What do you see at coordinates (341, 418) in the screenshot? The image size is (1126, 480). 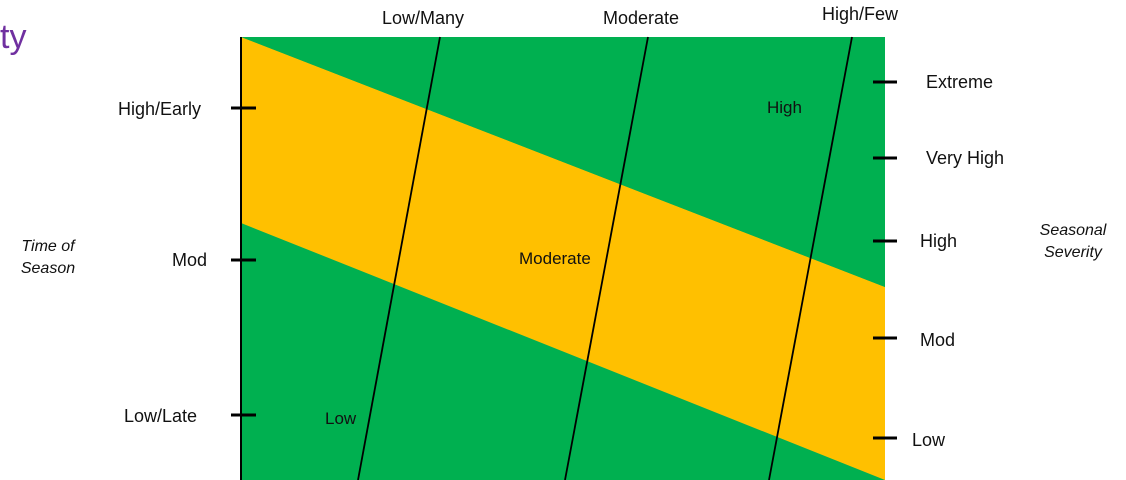 I see `zone-label-low: Low` at bounding box center [341, 418].